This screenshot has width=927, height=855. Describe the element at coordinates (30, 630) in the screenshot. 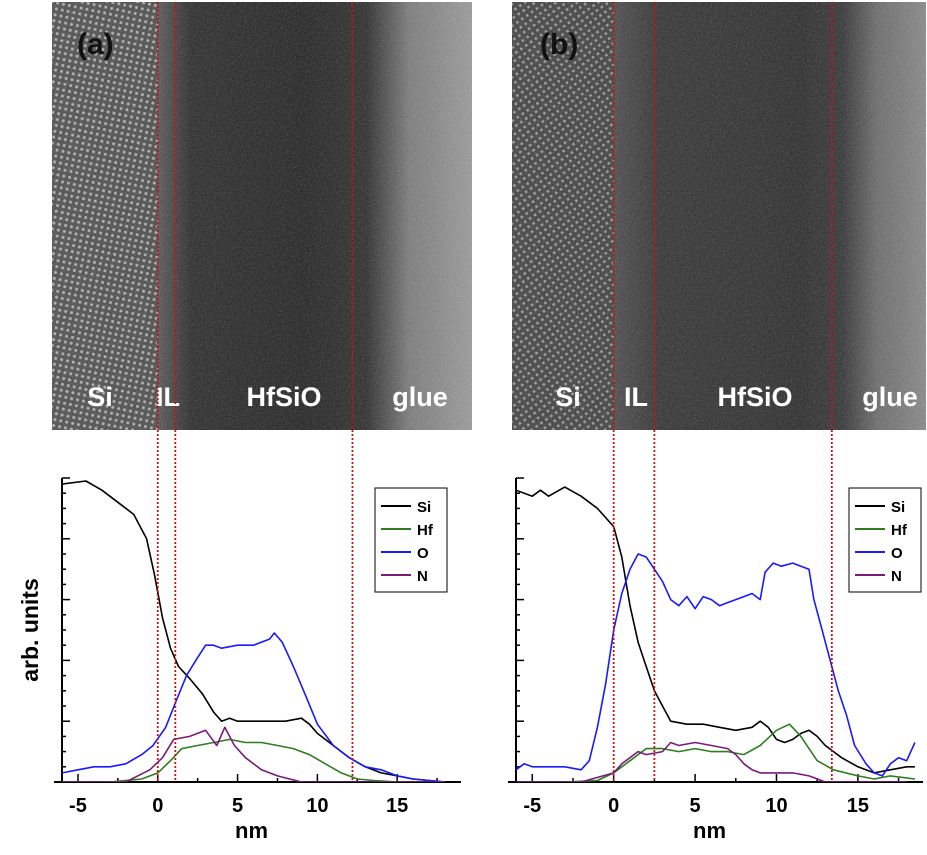

I see `y-axis-title: arb. units` at that location.